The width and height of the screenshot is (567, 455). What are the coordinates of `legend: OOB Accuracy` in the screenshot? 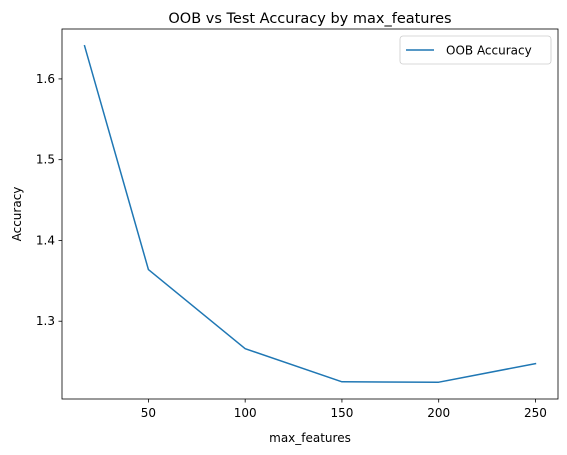 It's located at (475, 50).